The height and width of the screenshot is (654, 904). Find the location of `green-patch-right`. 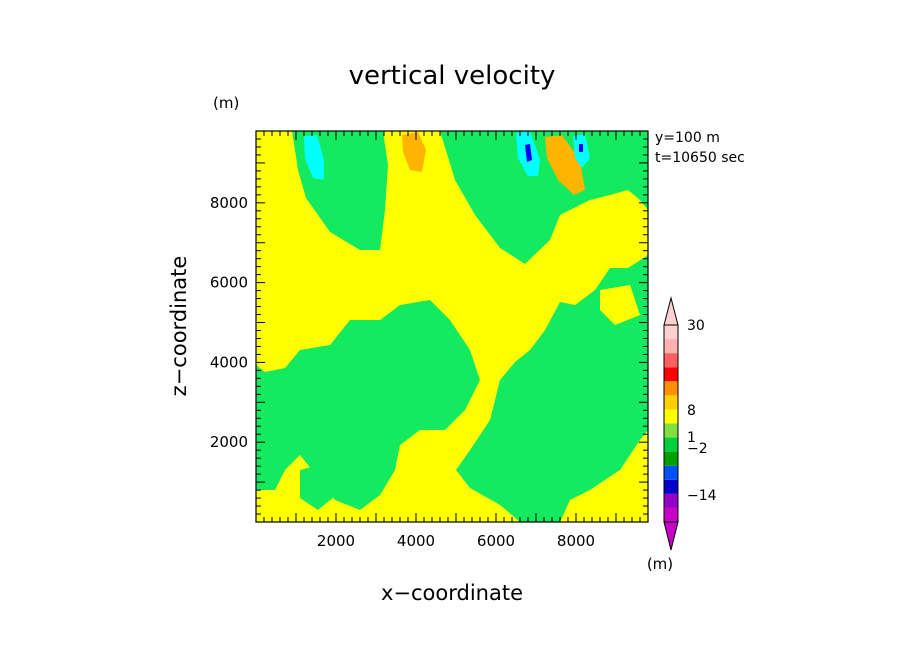

green-patch-right is located at coordinates (581, 405).